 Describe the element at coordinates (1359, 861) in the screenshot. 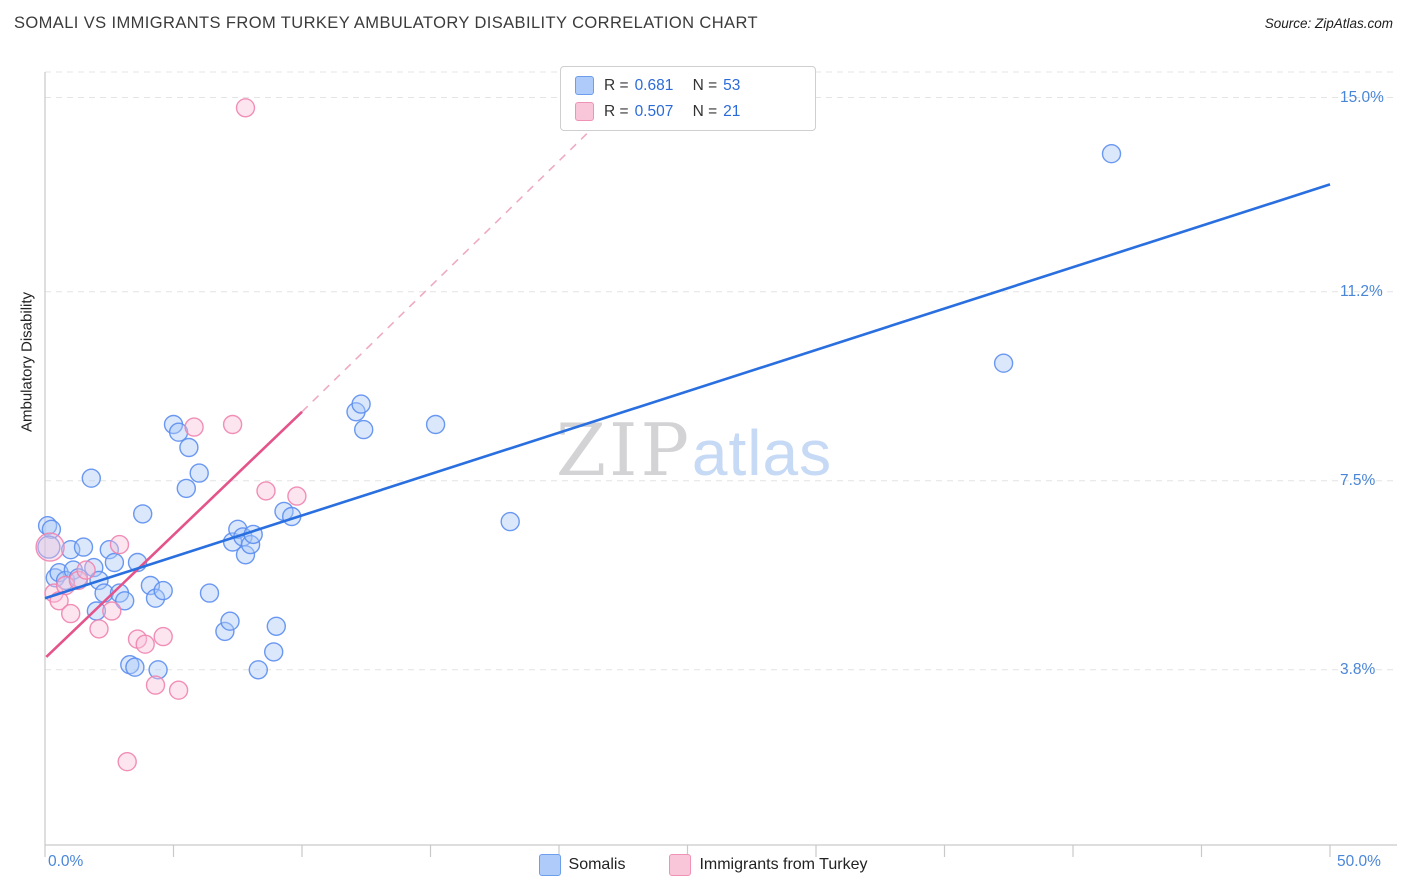

I see `x-axis-max-label: 50.0%` at that location.